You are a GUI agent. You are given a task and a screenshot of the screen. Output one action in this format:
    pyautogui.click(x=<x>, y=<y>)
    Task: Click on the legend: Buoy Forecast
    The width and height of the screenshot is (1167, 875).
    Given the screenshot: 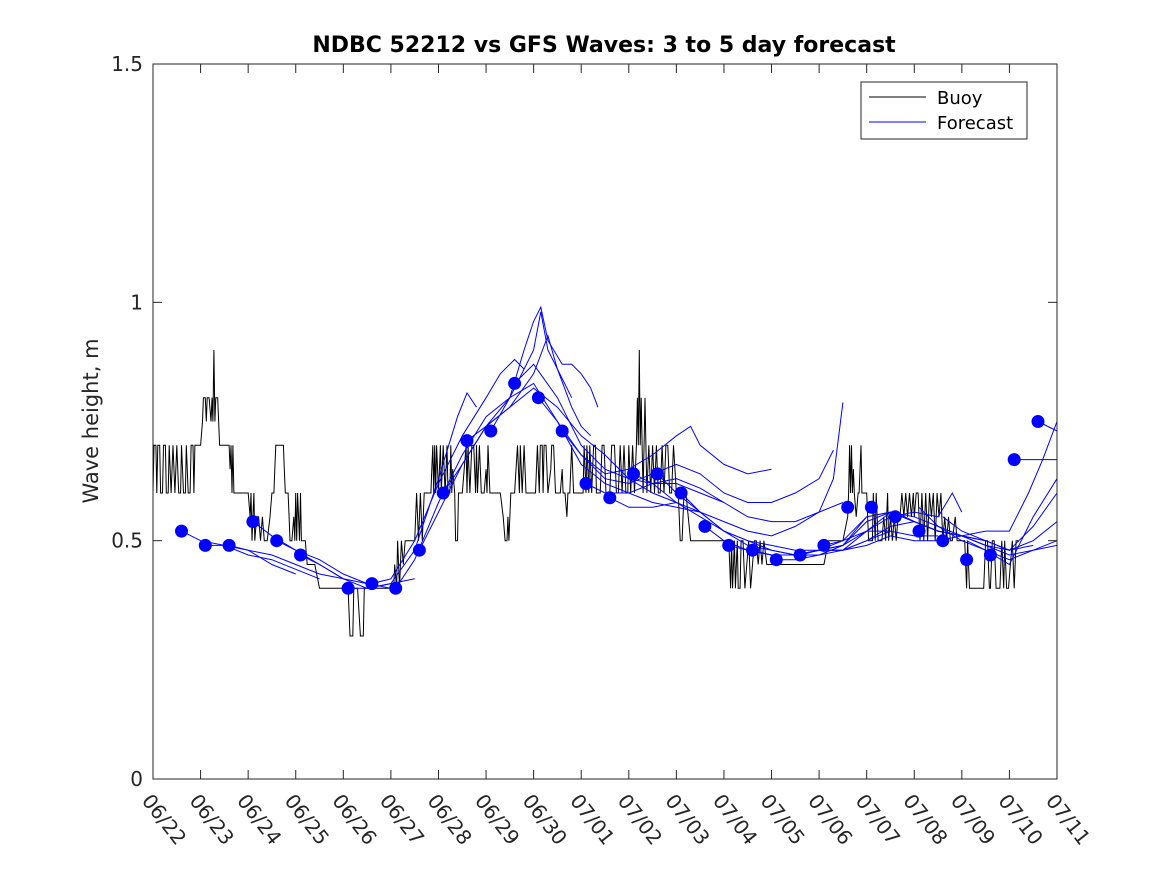 What is the action you would take?
    pyautogui.click(x=944, y=110)
    